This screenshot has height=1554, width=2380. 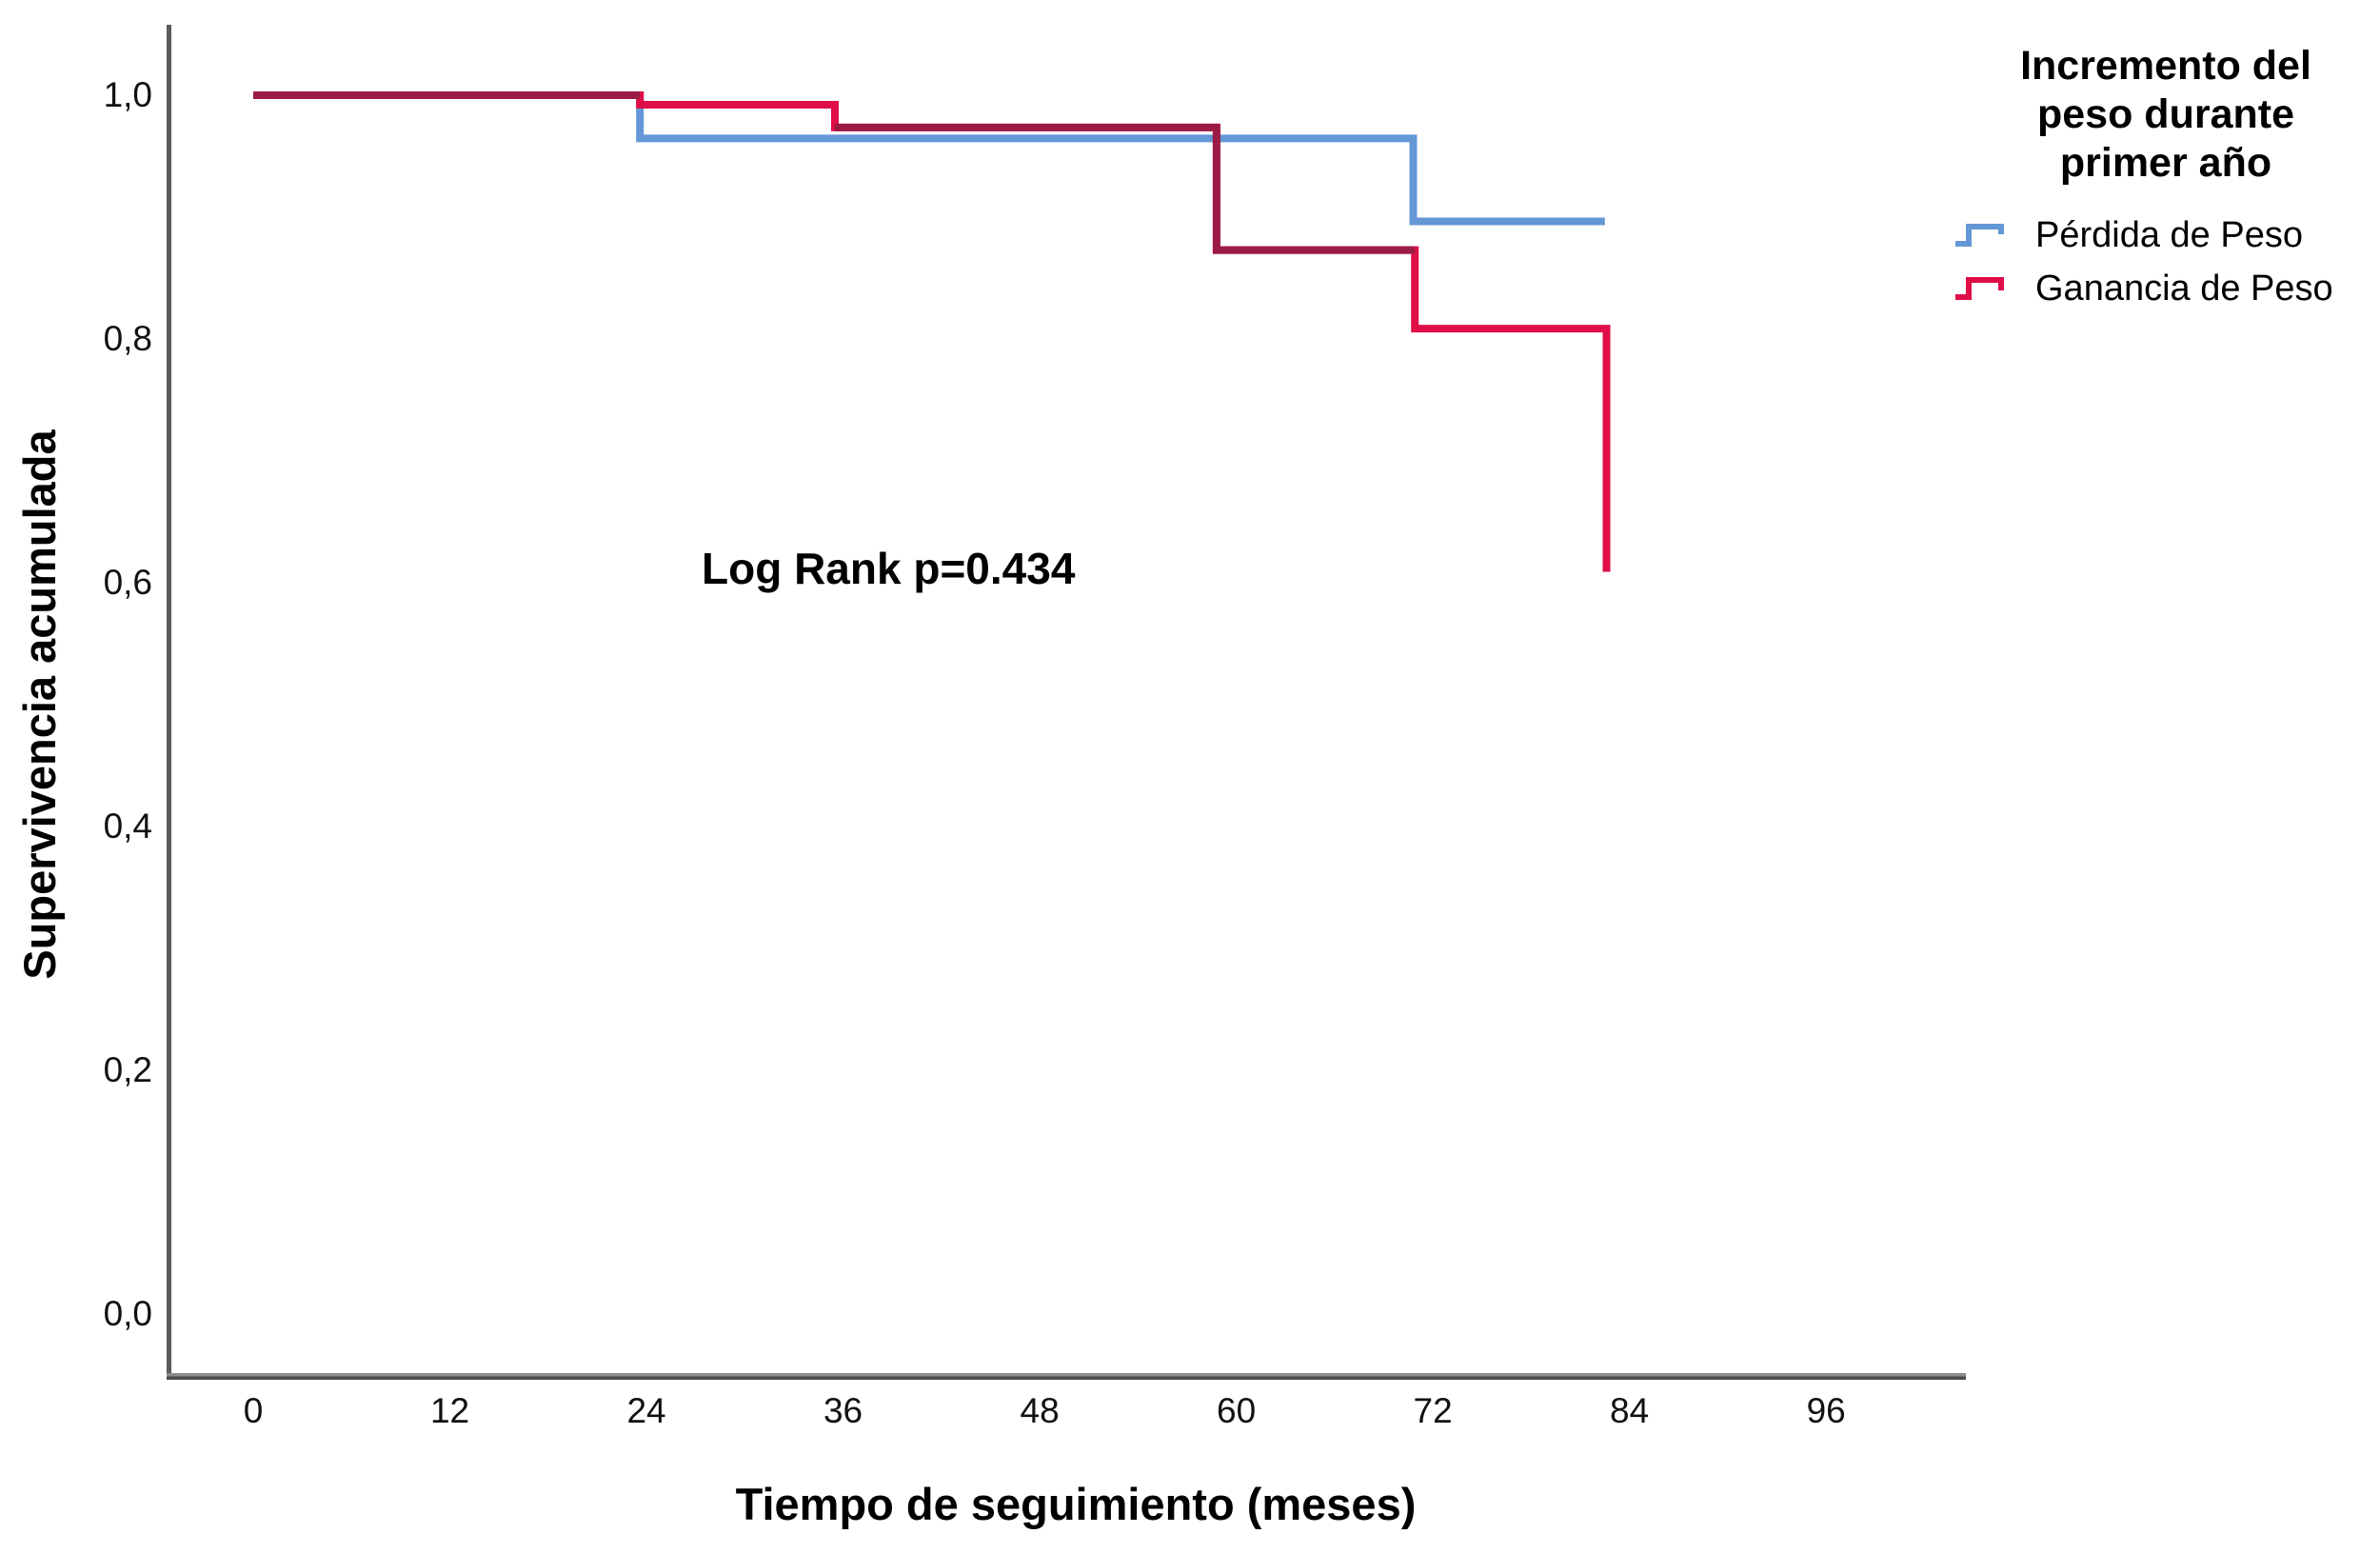 I want to click on legend-item: Ganancia de Peso, so click(x=2166, y=288).